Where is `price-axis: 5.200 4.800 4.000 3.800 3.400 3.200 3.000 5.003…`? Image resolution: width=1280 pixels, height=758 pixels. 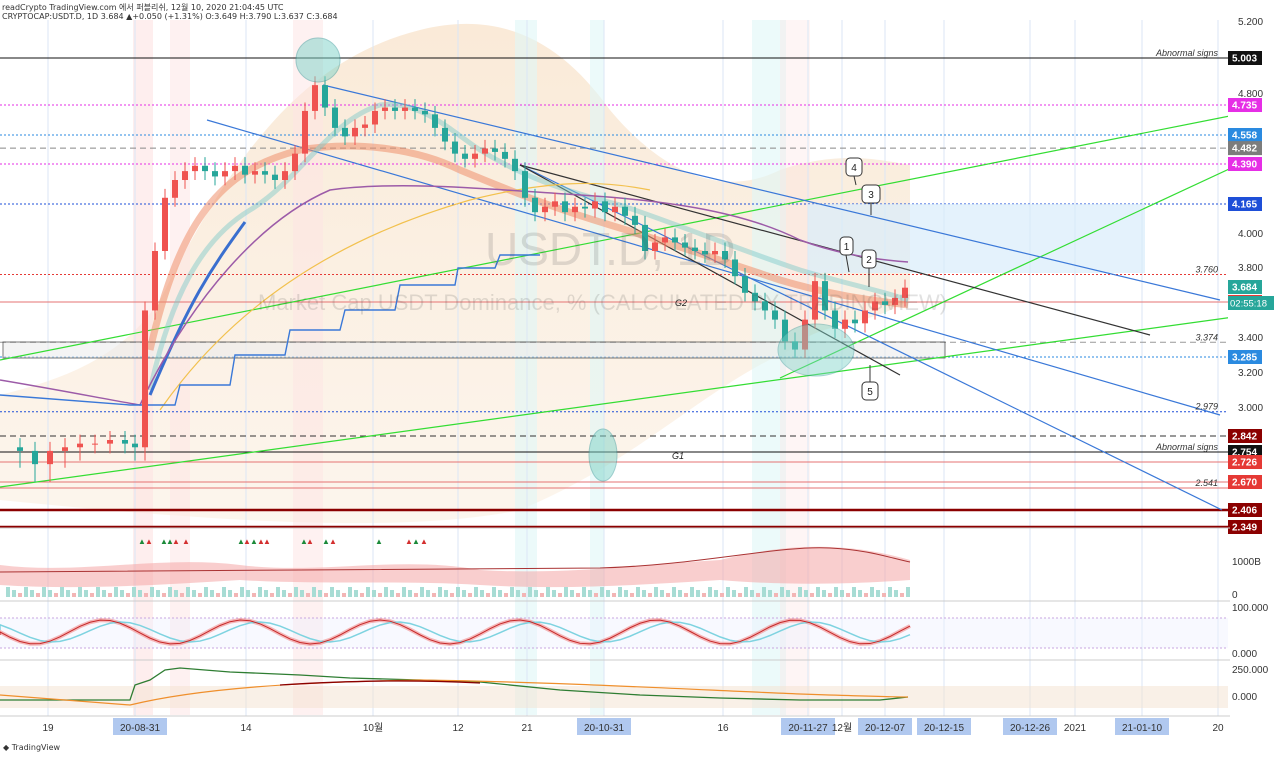
price-axis: 5.200 4.800 4.000 3.800 3.400 3.200 3.000 5.003… is located at coordinates (1254, 372).